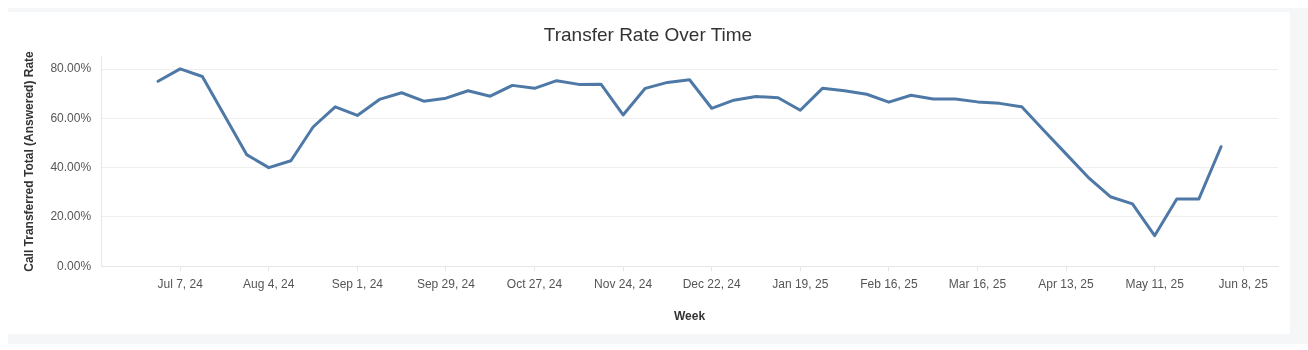  What do you see at coordinates (648, 34) in the screenshot?
I see `chart-title: Transfer Rate Over Time` at bounding box center [648, 34].